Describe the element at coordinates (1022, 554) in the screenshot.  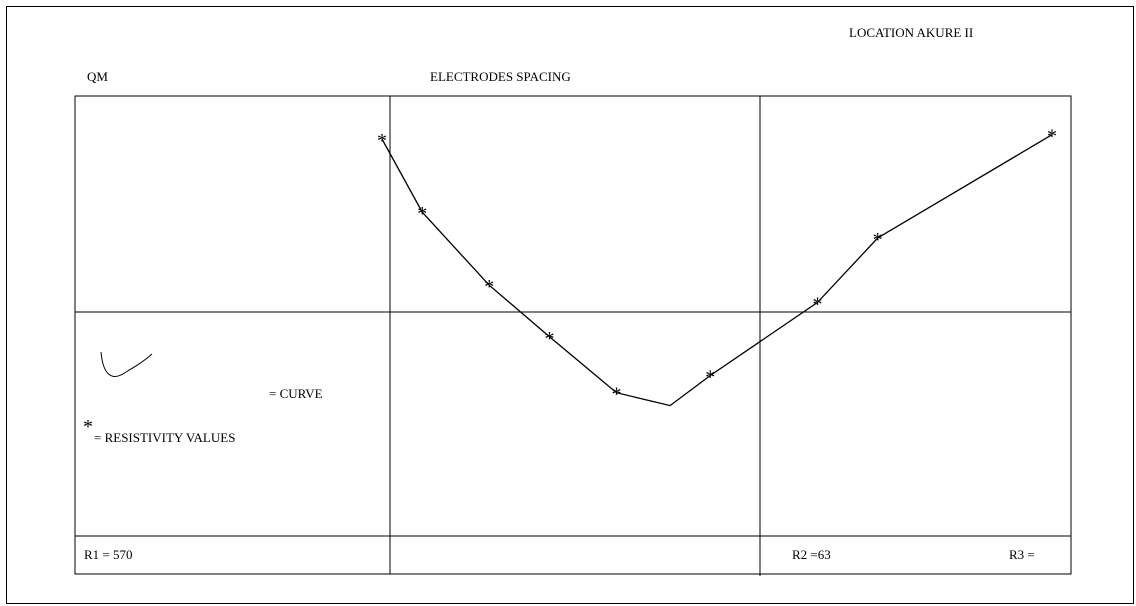
I see `r3-label: R3 =` at that location.